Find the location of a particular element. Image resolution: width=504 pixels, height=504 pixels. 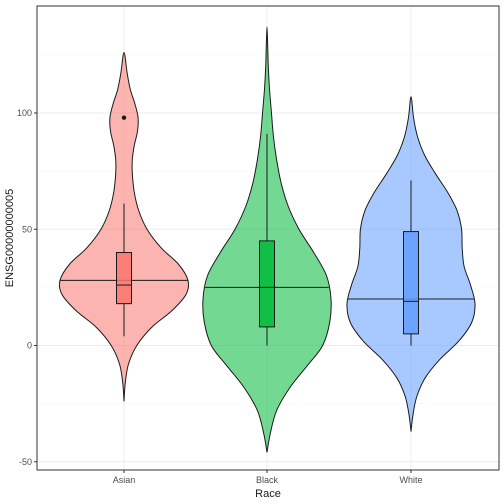

x-tick-label: Black is located at coordinates (267, 480).